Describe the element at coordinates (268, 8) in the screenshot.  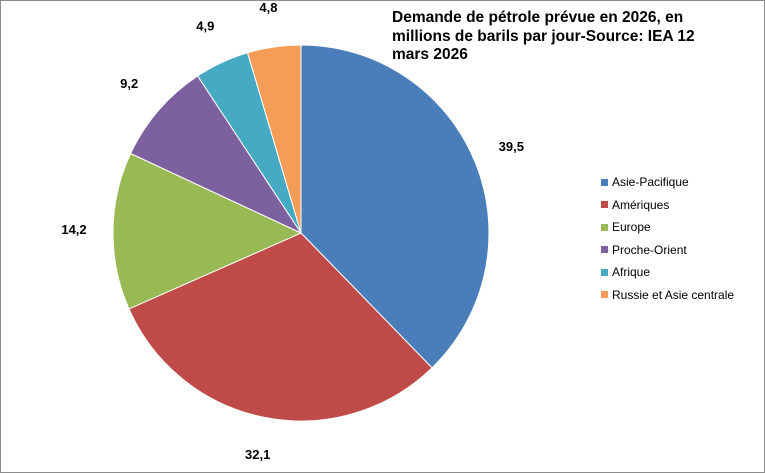
I see `data-label-russie-et-asie-centrale: 4,8` at that location.